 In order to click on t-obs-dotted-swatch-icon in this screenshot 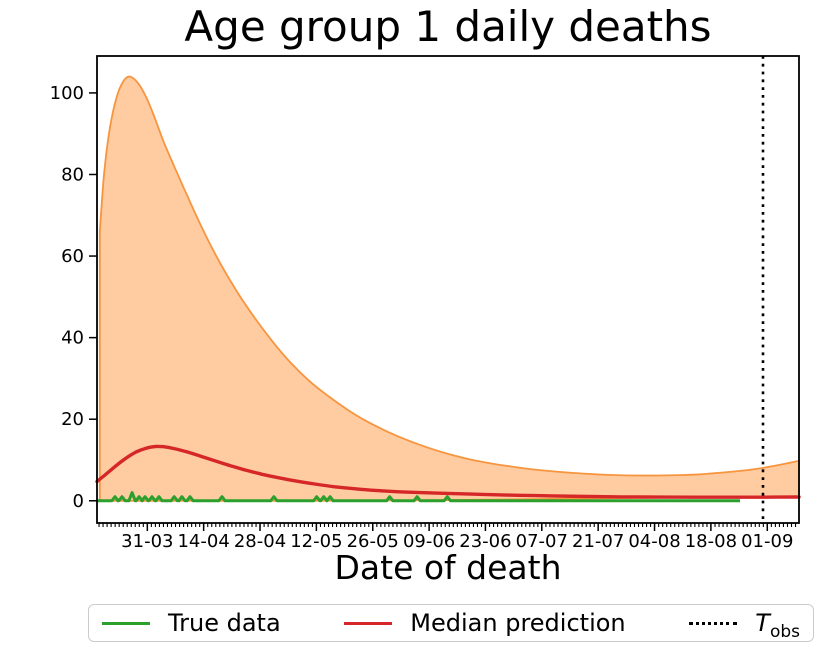, I will do `click(713, 623)`.